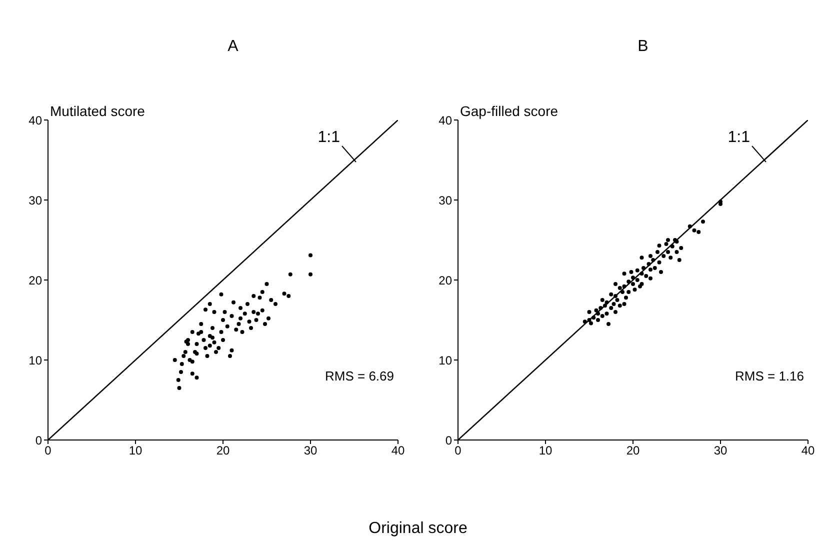 Image resolution: width=834 pixels, height=553 pixels. Describe the element at coordinates (509, 111) in the screenshot. I see `y-axis-title: Gap-filled score` at that location.